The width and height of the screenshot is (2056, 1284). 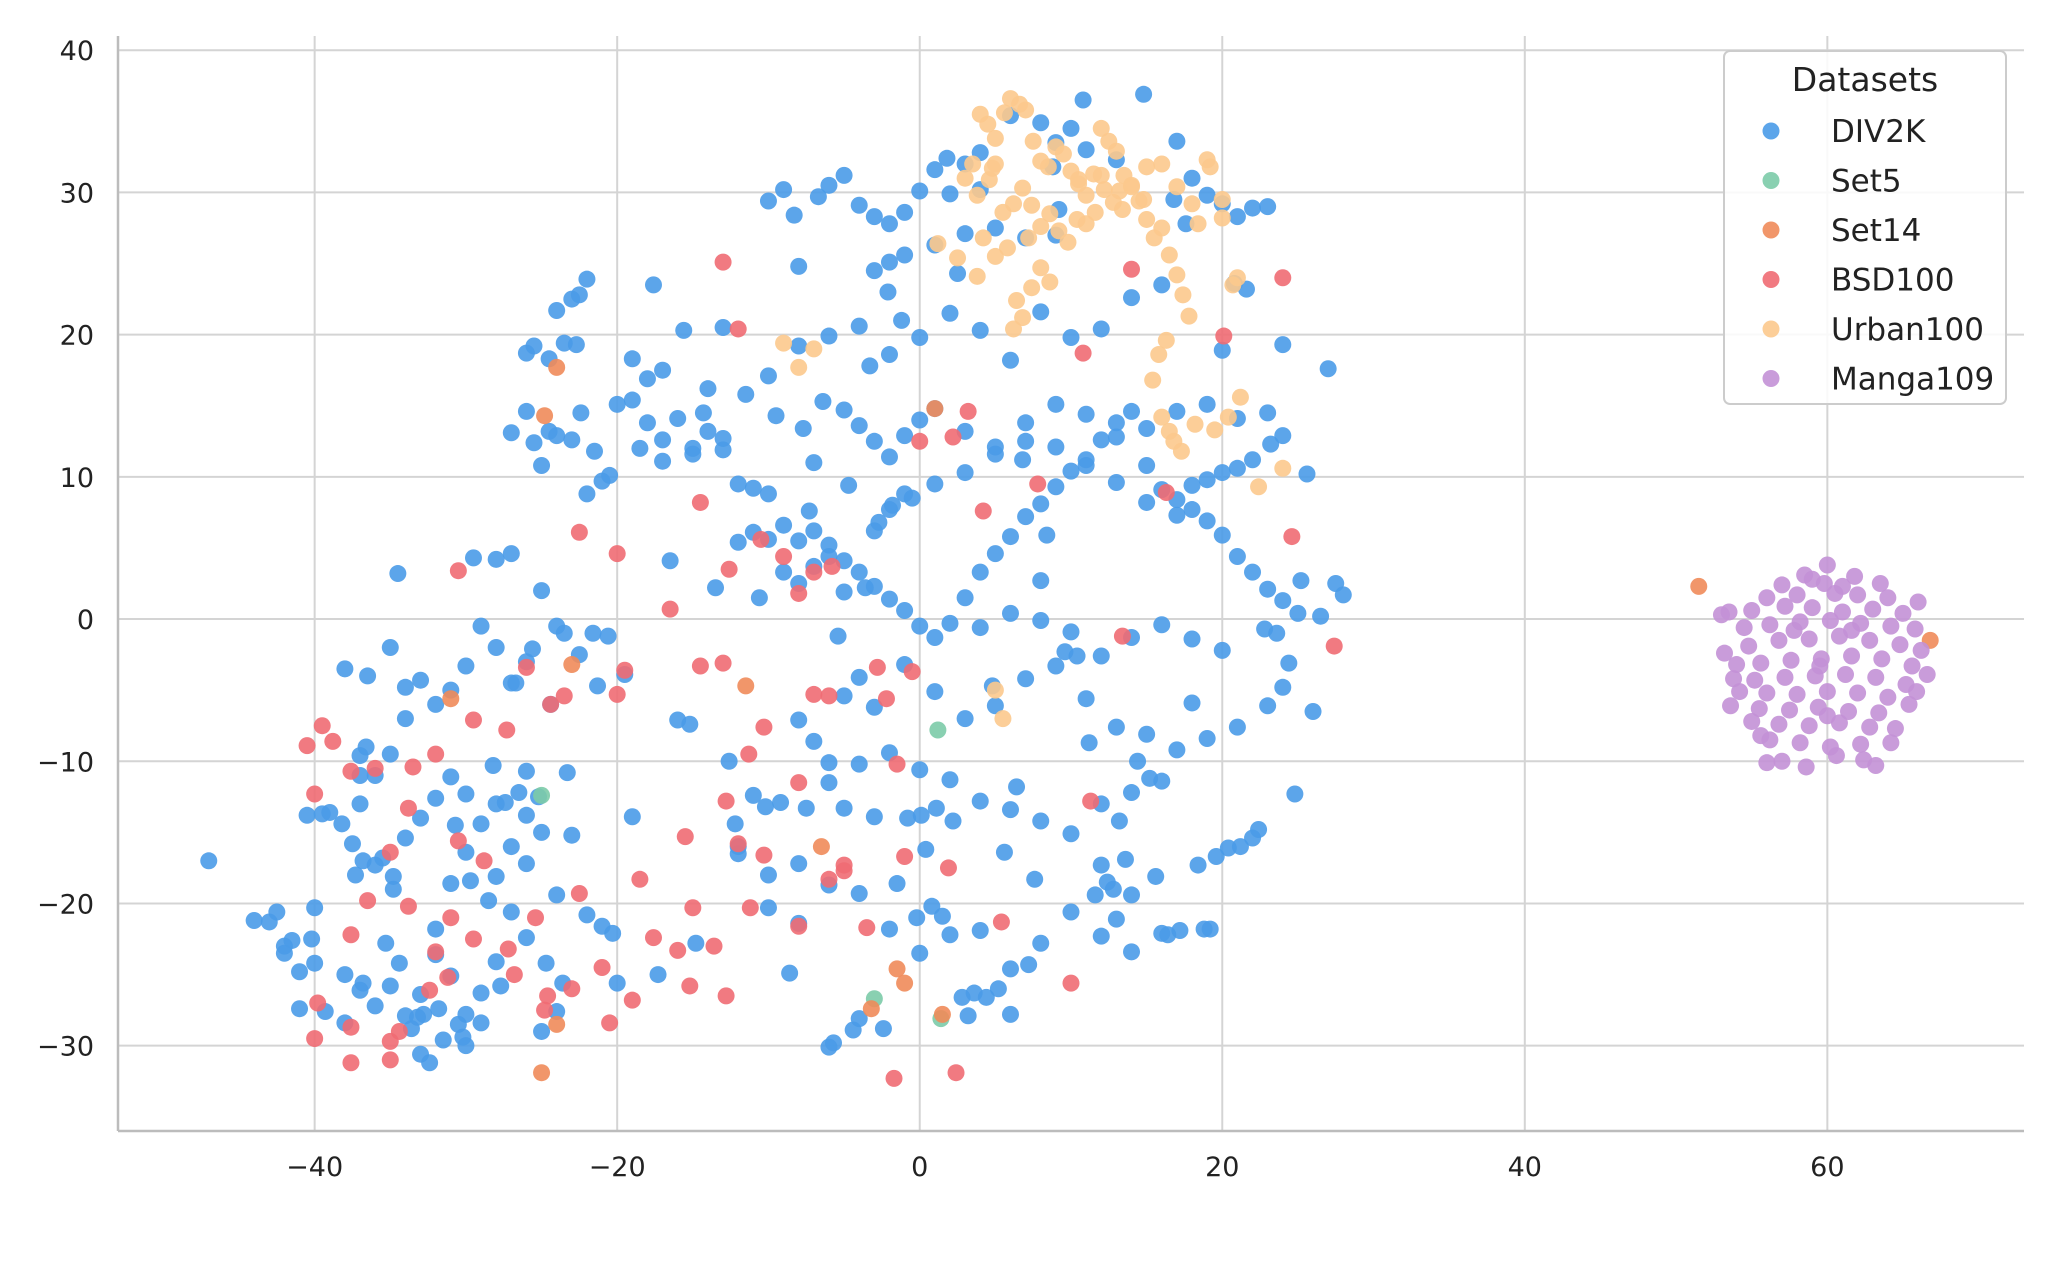 What do you see at coordinates (1865, 79) in the screenshot?
I see `legend-title: Datasets` at bounding box center [1865, 79].